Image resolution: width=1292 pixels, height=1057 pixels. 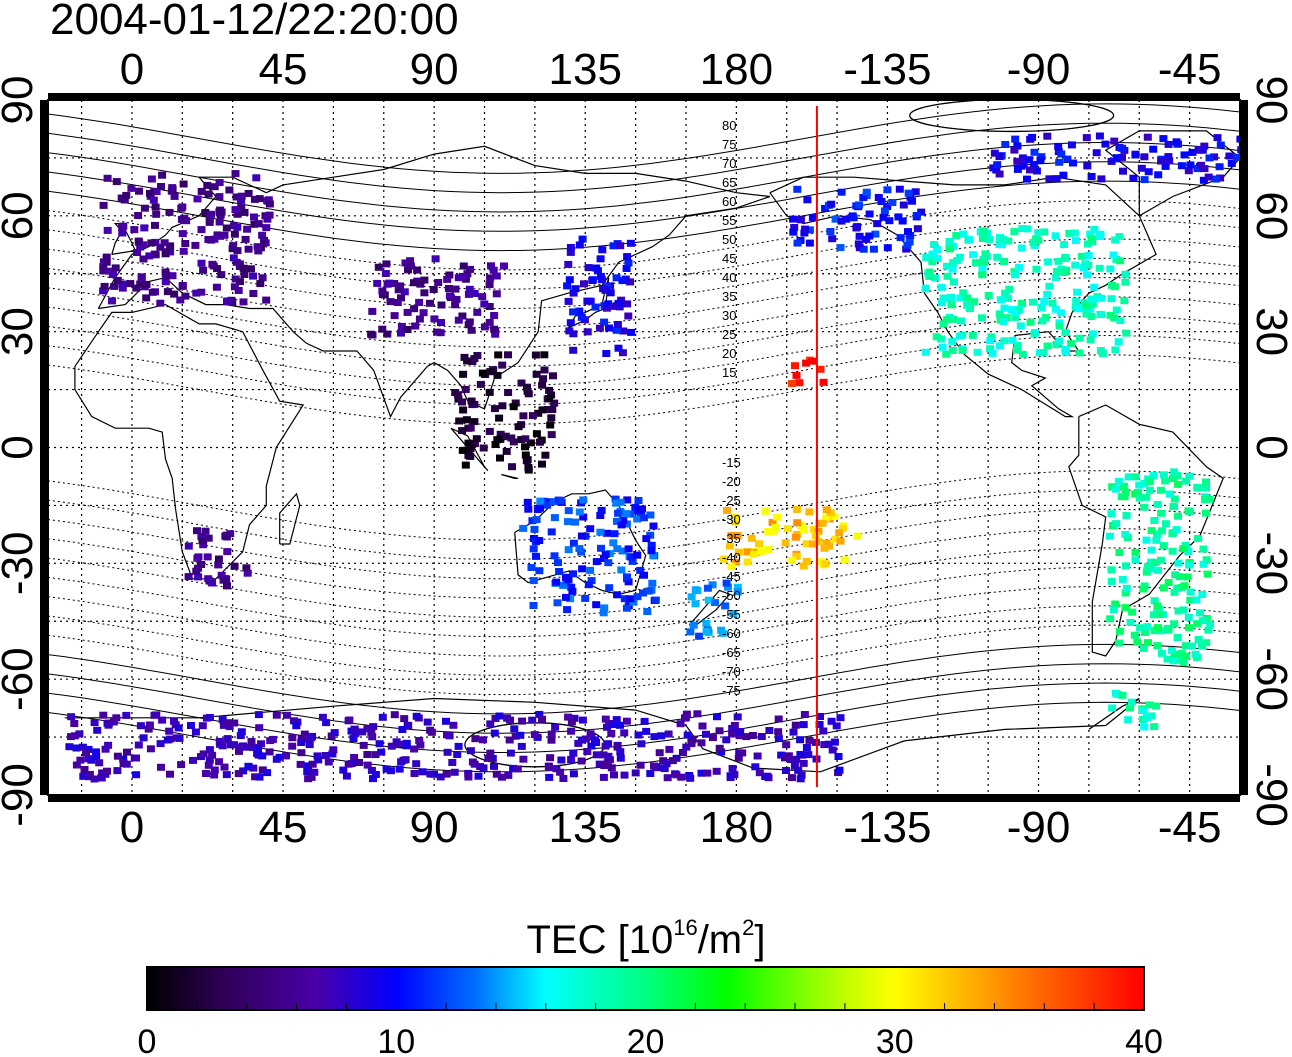 I want to click on latitude-tick-label: -60, so click(x=1269, y=679).